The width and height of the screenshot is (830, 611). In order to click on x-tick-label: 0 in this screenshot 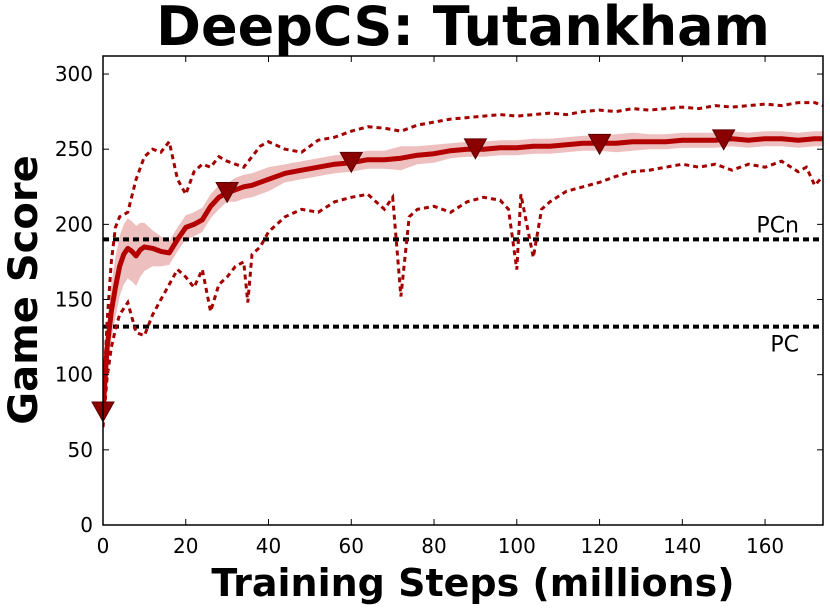, I will do `click(103, 546)`.